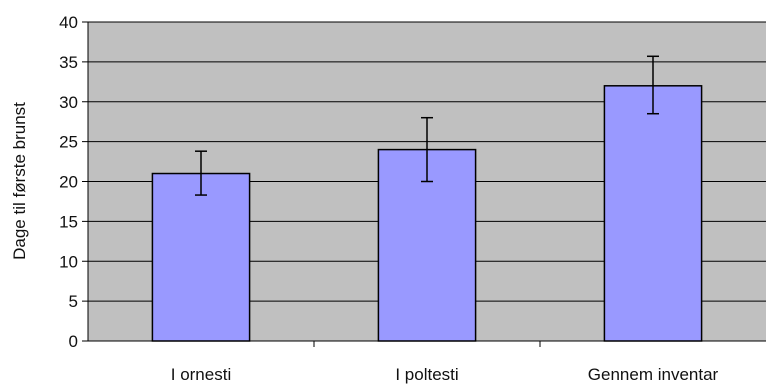 This screenshot has width=774, height=385. What do you see at coordinates (201, 374) in the screenshot?
I see `x-category-label: I ornesti` at bounding box center [201, 374].